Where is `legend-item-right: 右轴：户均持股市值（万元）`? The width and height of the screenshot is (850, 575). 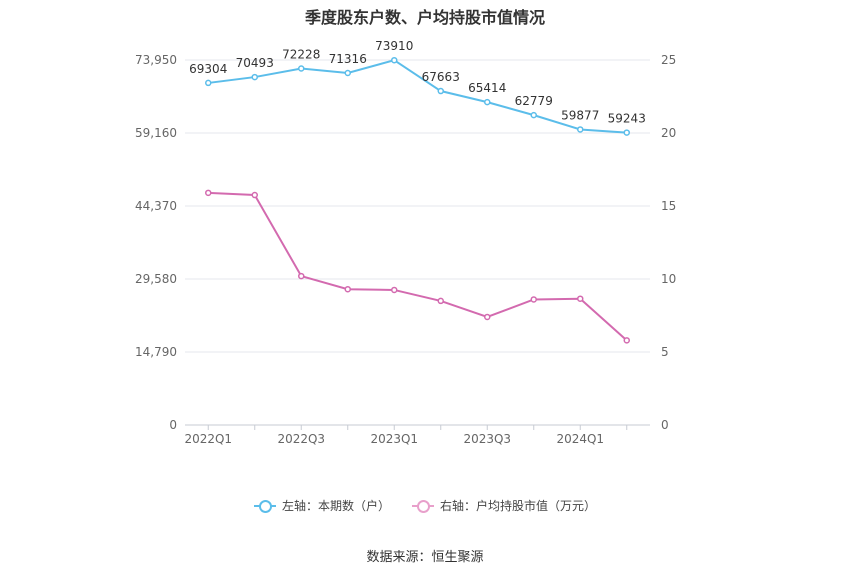 legend-item-right: 右轴：户均持股市值（万元） is located at coordinates (504, 505).